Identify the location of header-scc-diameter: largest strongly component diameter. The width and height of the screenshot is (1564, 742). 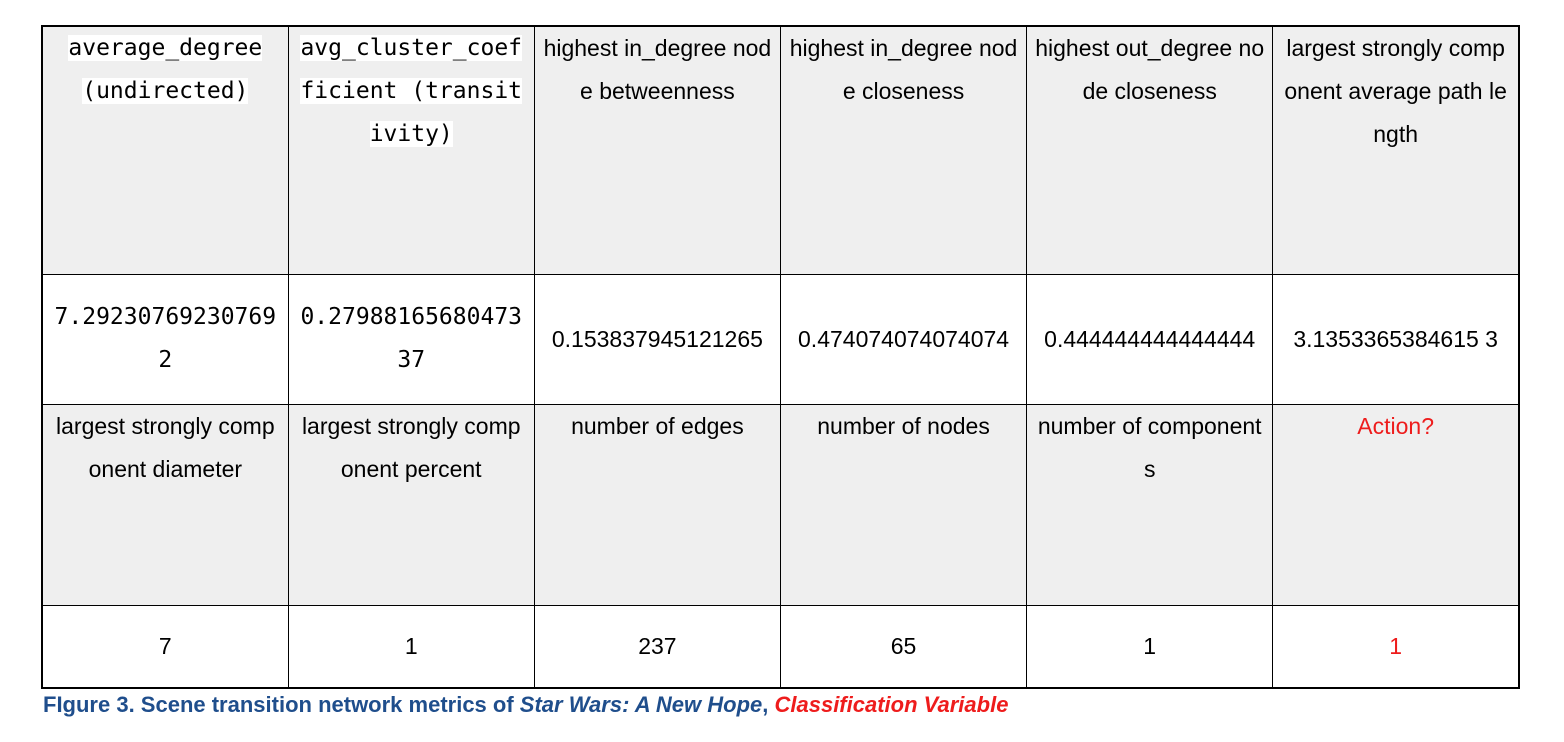
(165, 505).